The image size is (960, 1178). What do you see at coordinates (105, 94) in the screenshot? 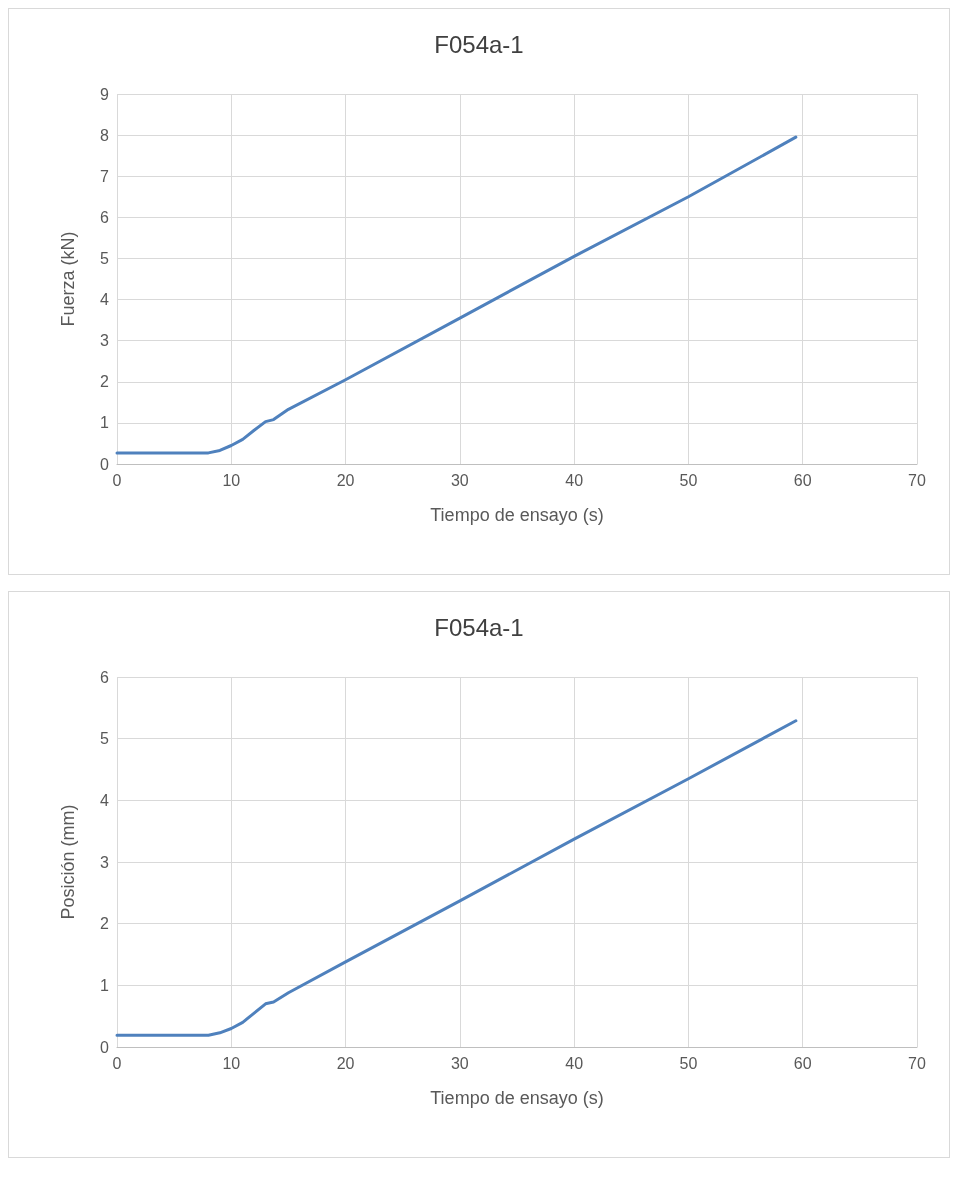
I see `y-tick-label: 9` at bounding box center [105, 94].